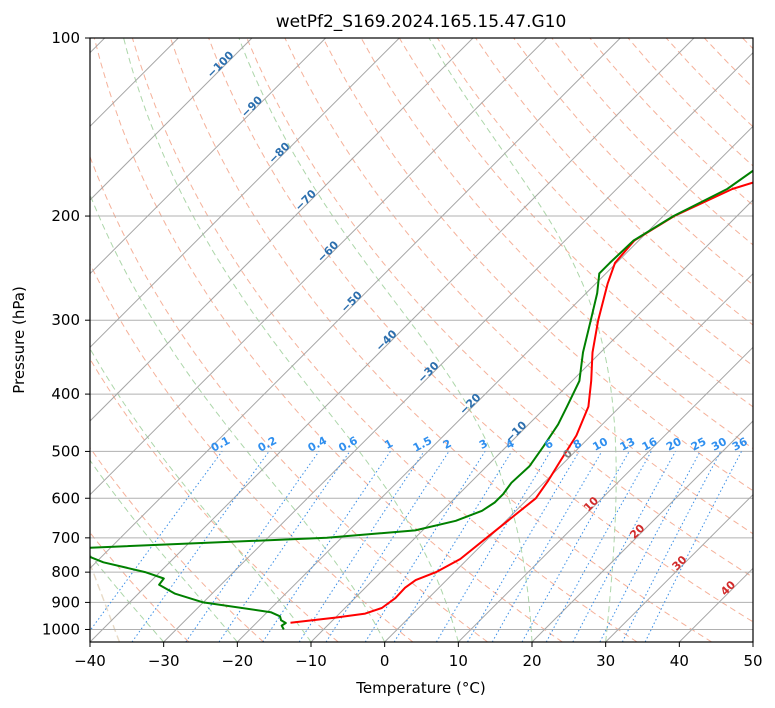 The width and height of the screenshot is (775, 708). Describe the element at coordinates (19, 340) in the screenshot. I see `y-axis-label: Pressure (hPa)` at that location.